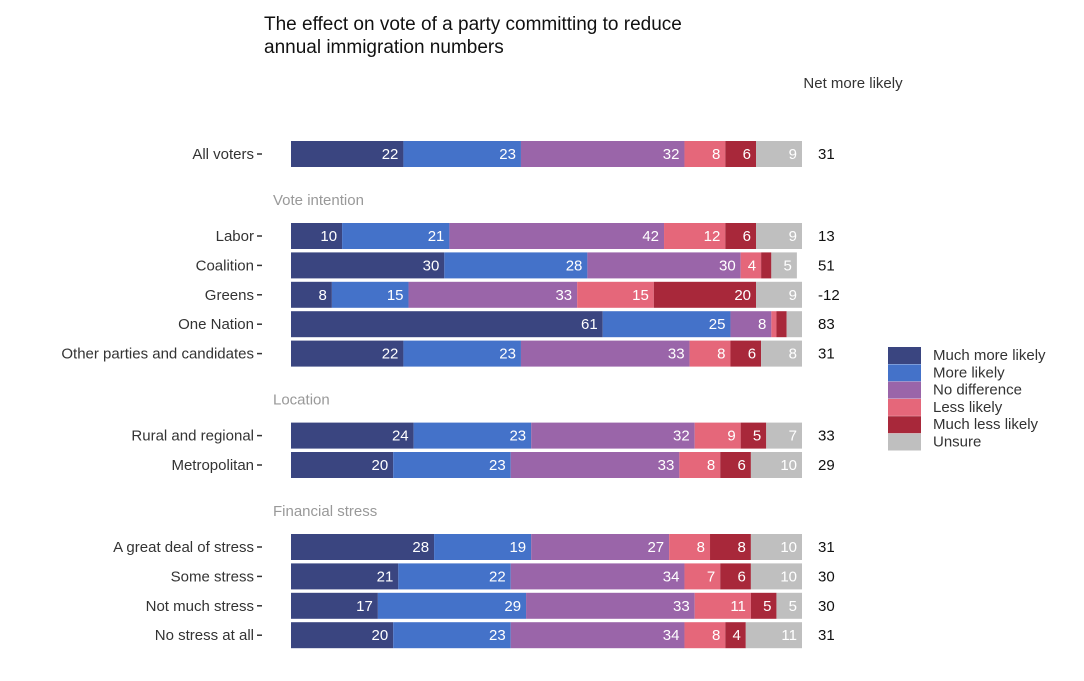 Image resolution: width=1084 pixels, height=681 pixels. Describe the element at coordinates (969, 372) in the screenshot. I see `legend-label: More likely` at that location.